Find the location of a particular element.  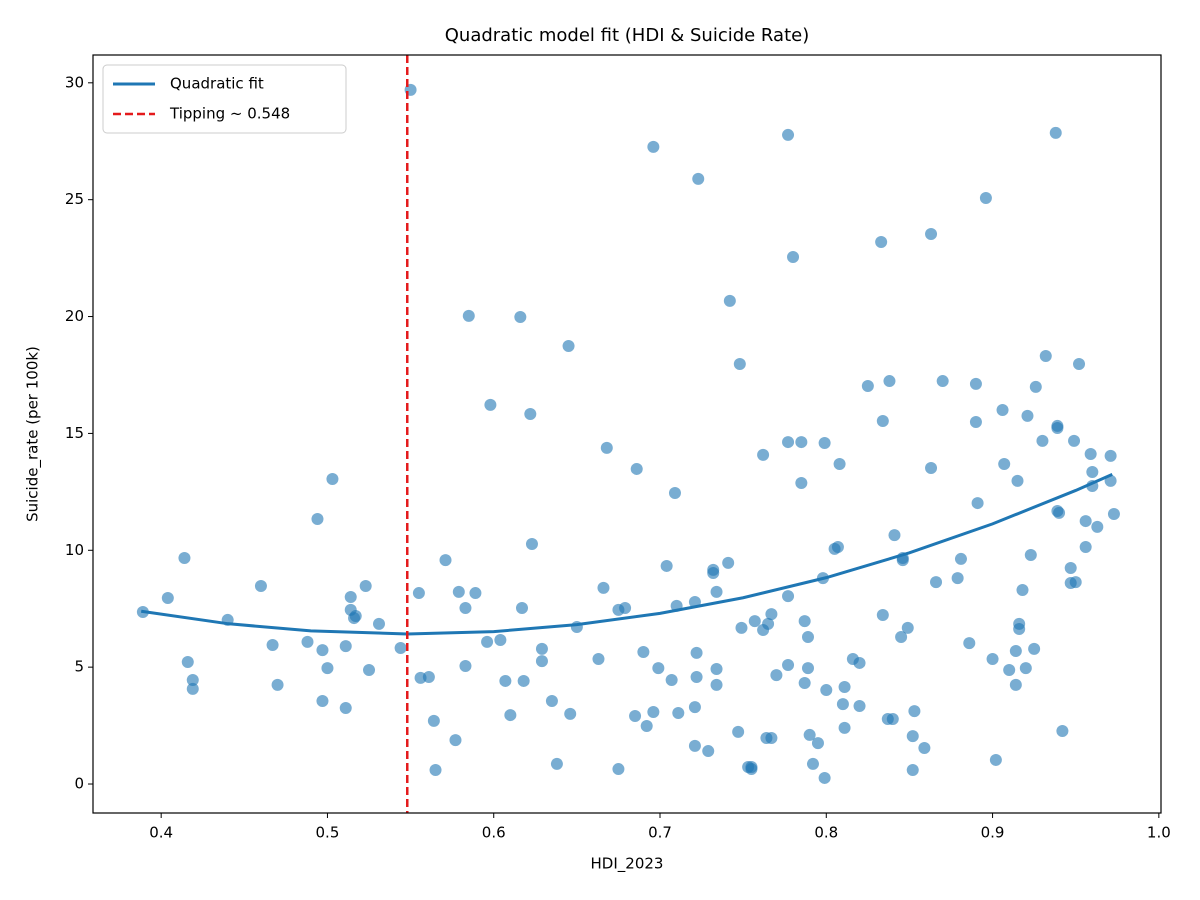

y-tick-label: 0 is located at coordinates (79, 784).